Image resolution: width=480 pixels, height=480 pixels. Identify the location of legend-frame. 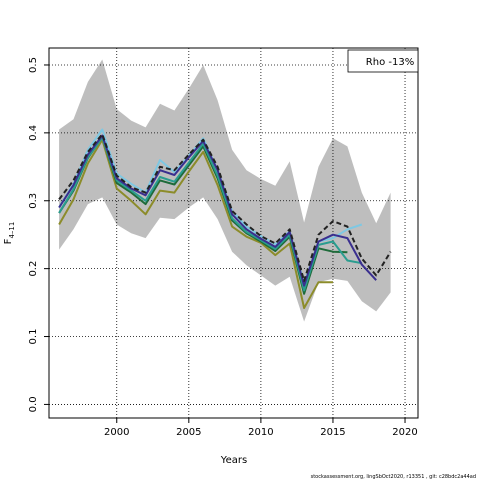
(383, 61).